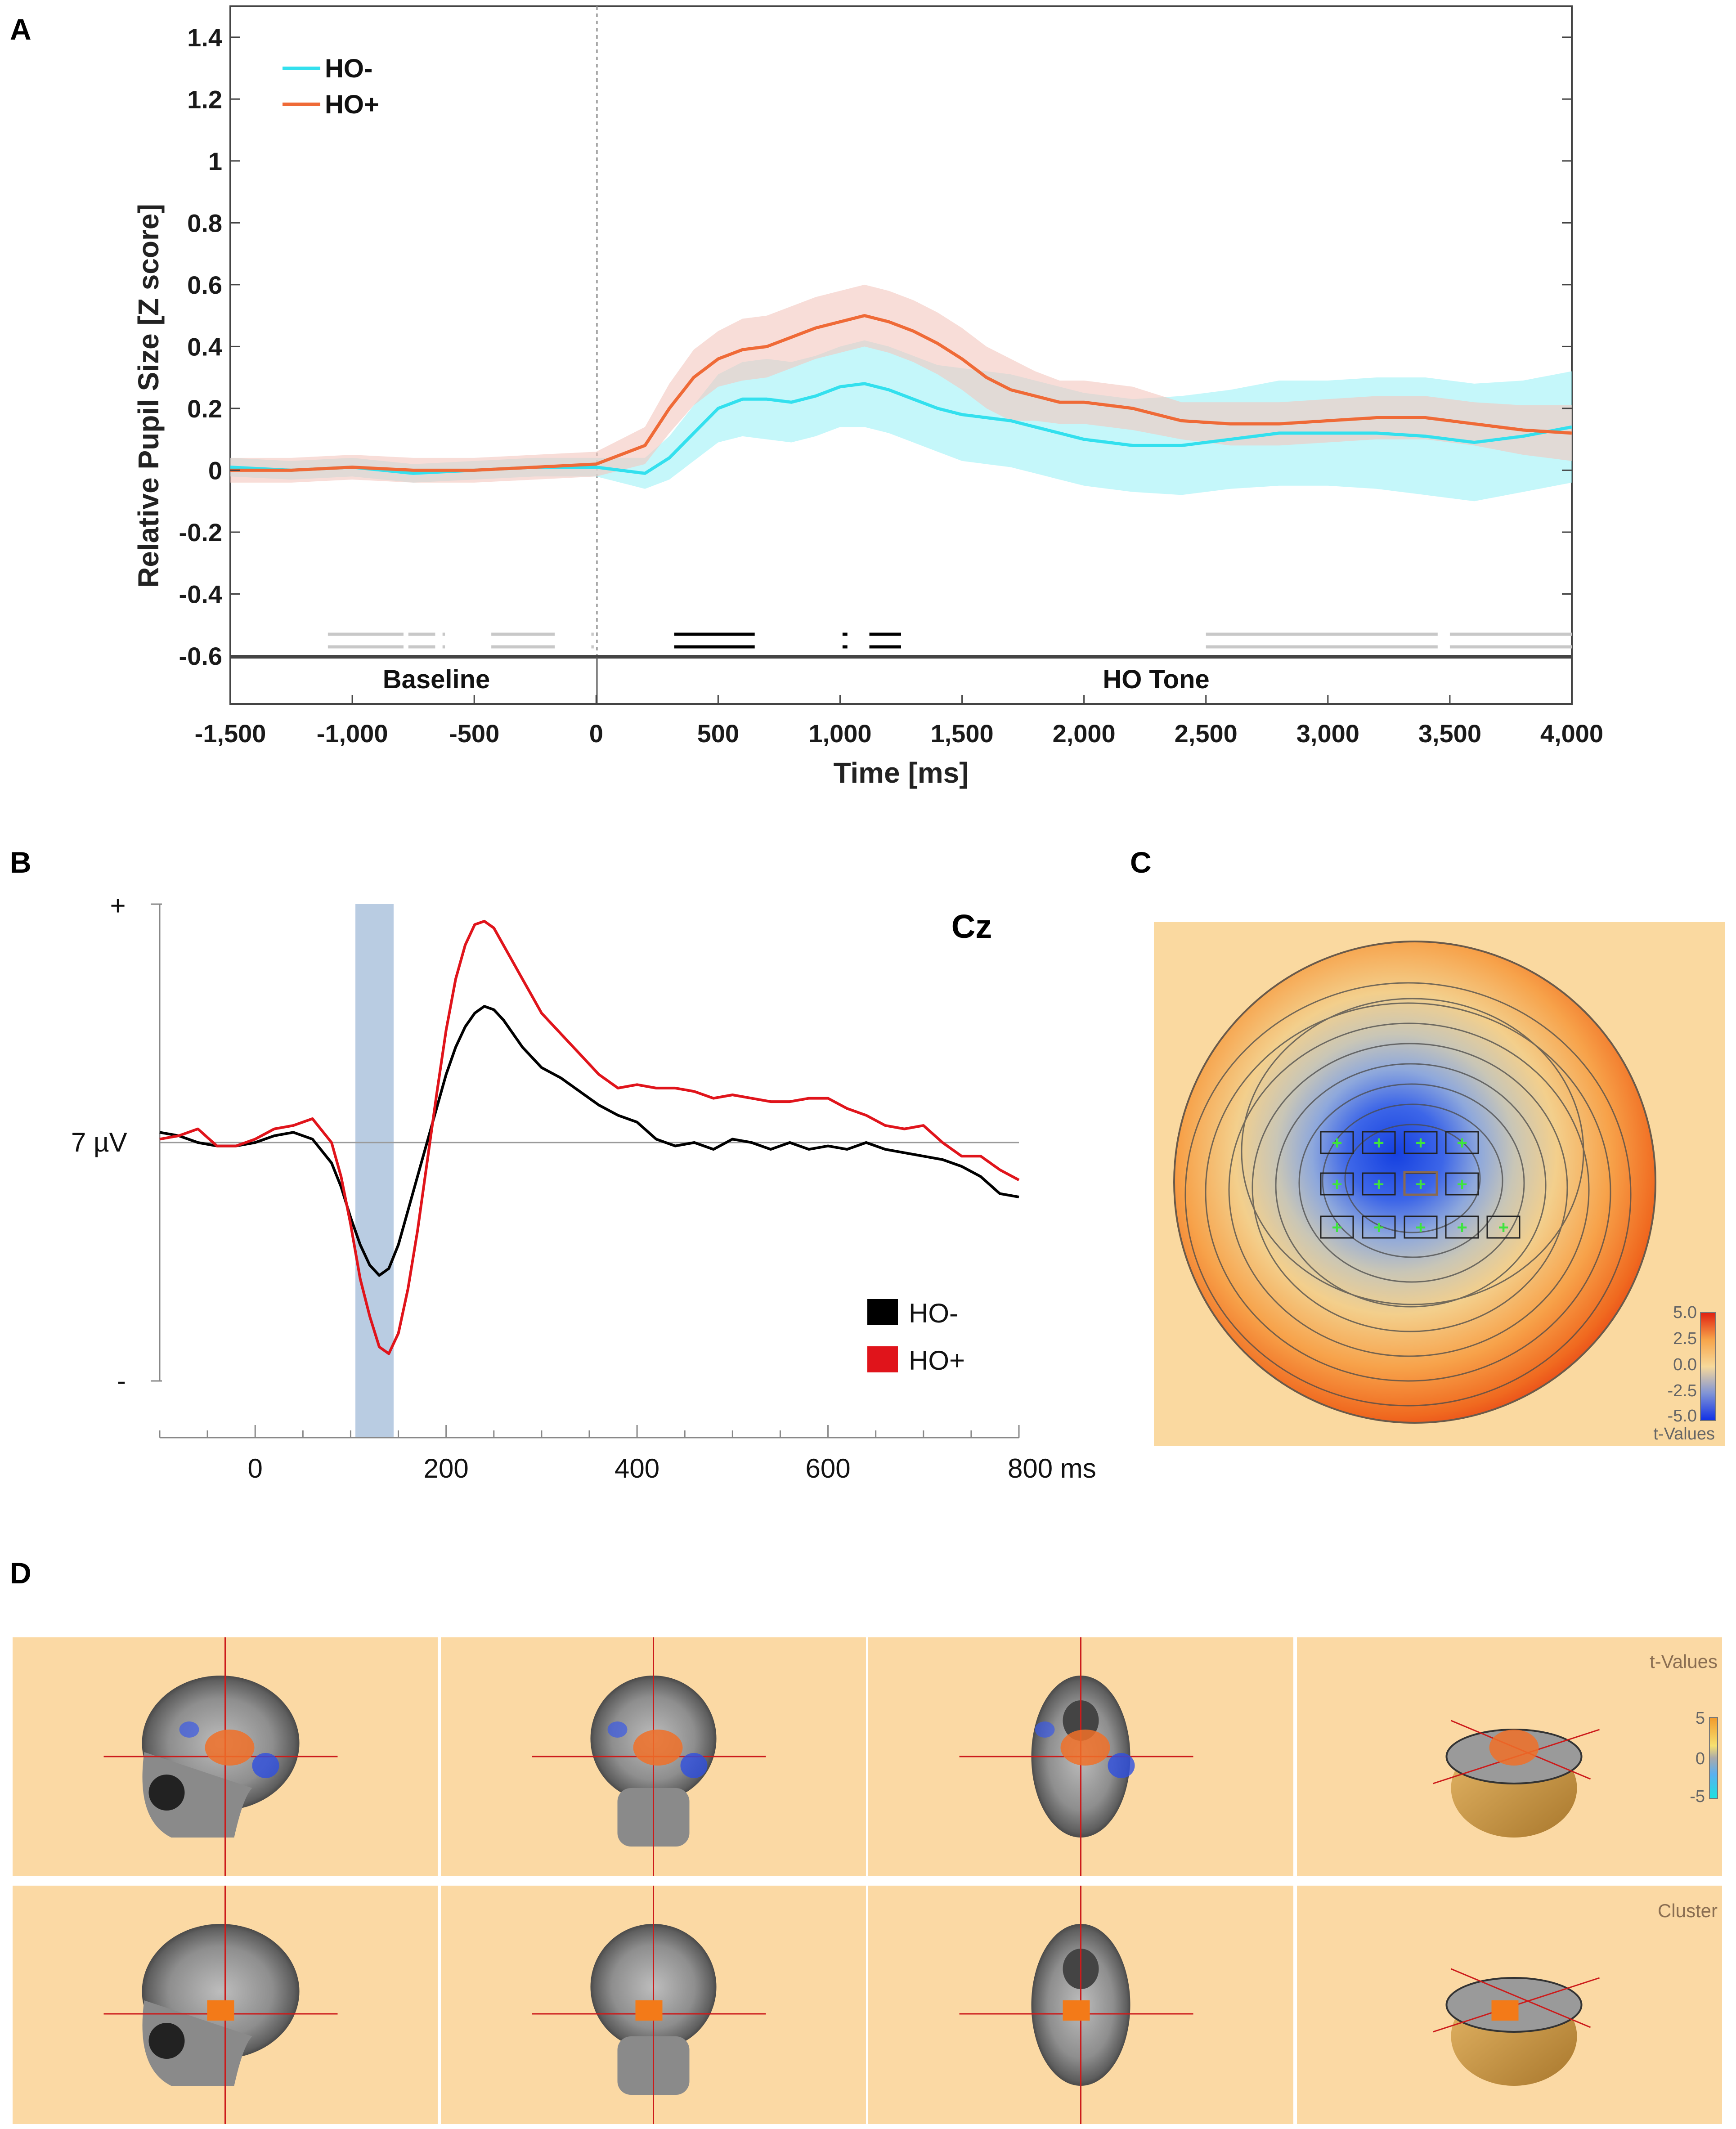 This screenshot has height=2129, width=1736. I want to click on x-tick-label: -1,500, so click(230, 733).